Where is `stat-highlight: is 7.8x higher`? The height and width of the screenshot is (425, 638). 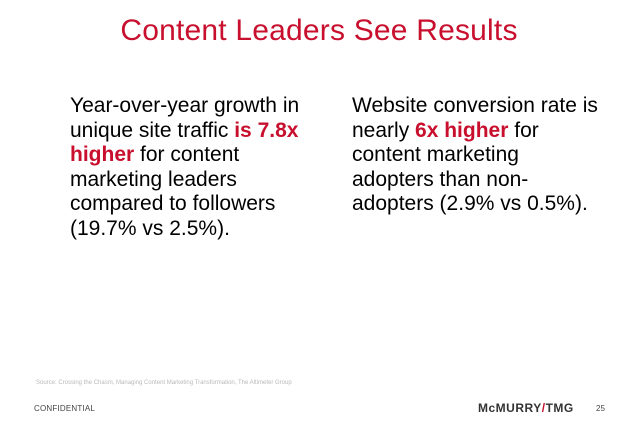
stat-highlight: is 7.8x higher is located at coordinates (184, 142).